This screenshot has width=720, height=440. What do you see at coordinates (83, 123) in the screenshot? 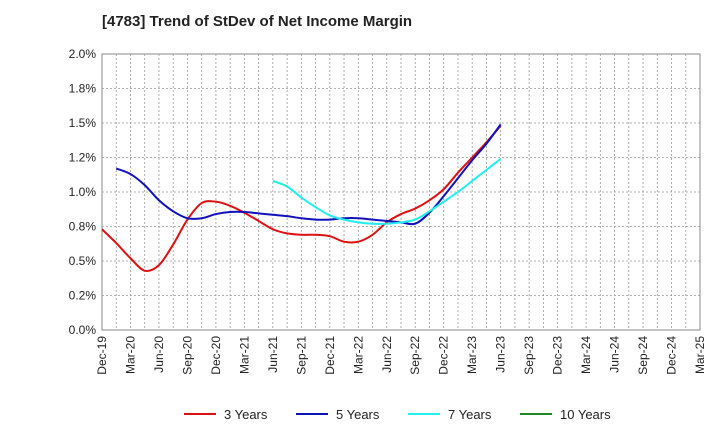
I see `y-tick-label: 1.5%` at bounding box center [83, 123].